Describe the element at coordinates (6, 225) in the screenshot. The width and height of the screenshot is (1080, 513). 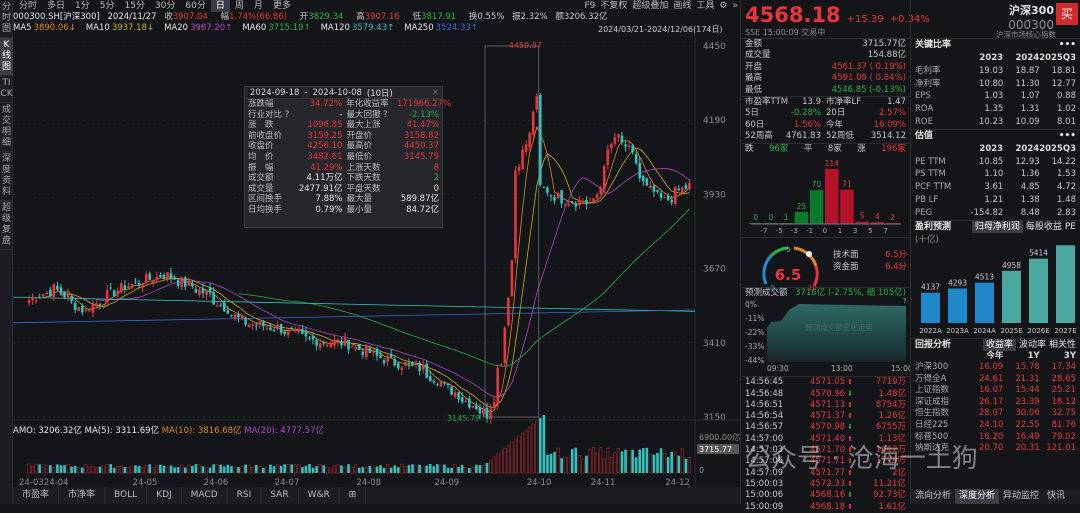
I see `left-tab-5: 超级复盘` at that location.